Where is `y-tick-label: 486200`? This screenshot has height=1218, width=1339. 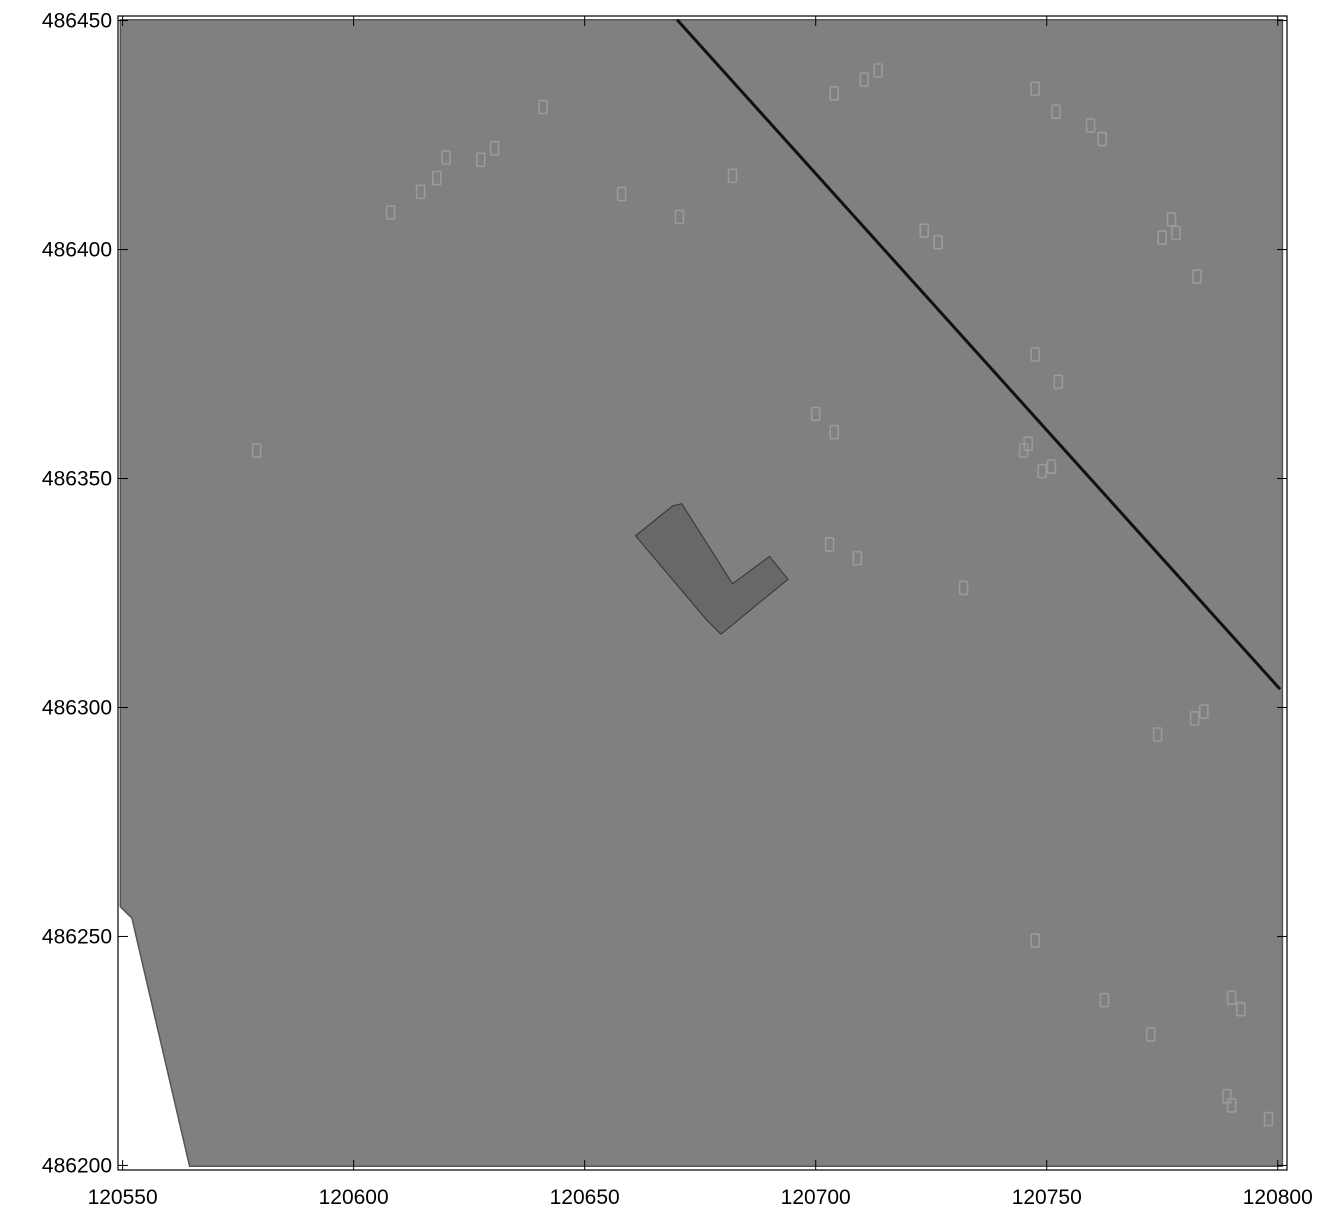 y-tick-label: 486200 is located at coordinates (77, 1165).